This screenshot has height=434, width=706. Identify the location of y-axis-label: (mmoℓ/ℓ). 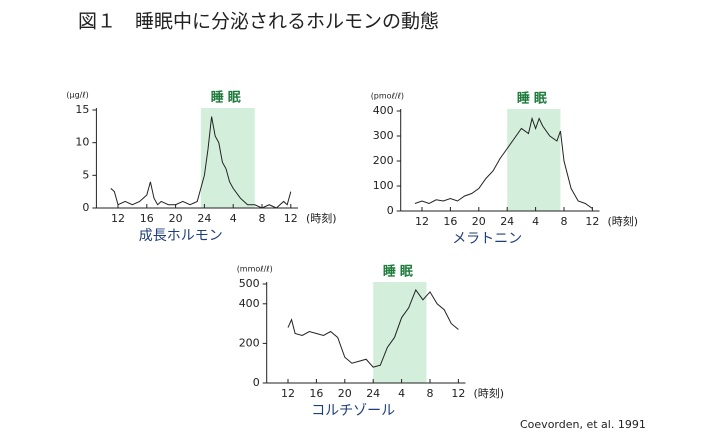
(255, 269).